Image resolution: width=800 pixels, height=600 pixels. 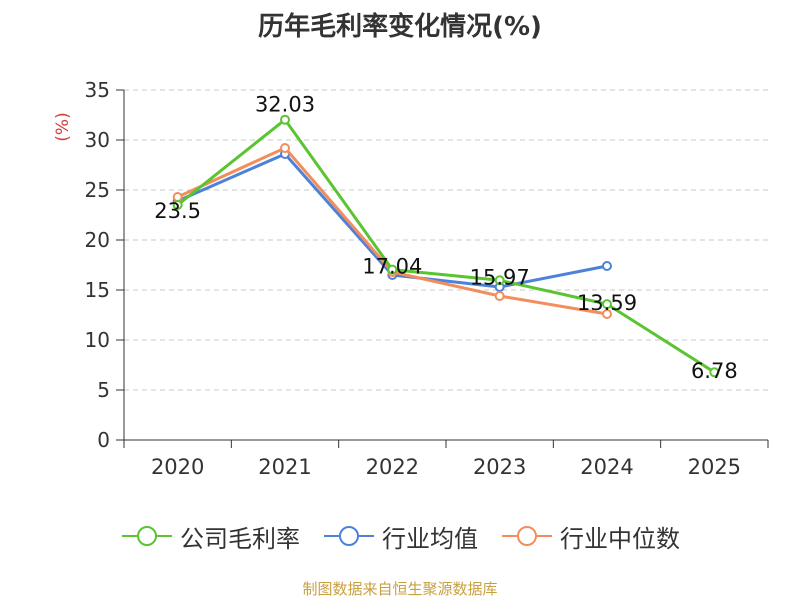 What do you see at coordinates (97, 90) in the screenshot?
I see `y-tick-label: 35` at bounding box center [97, 90].